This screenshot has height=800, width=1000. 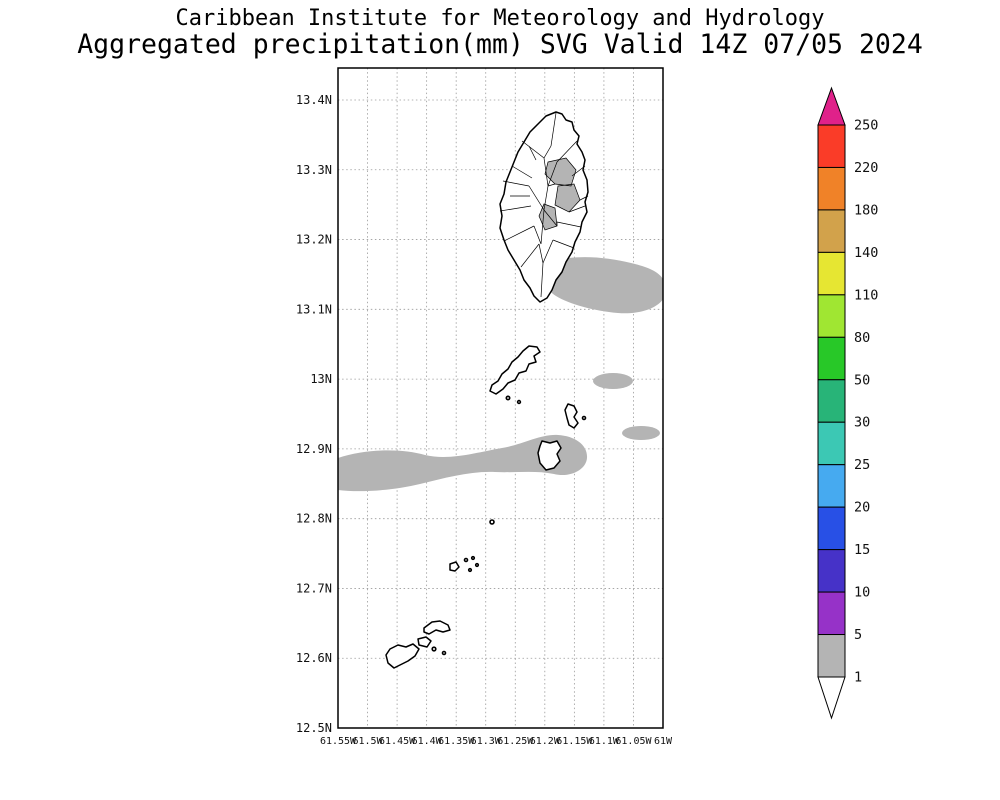 What do you see at coordinates (862, 380) in the screenshot?
I see `colorbar-tick-label: 50` at bounding box center [862, 380].